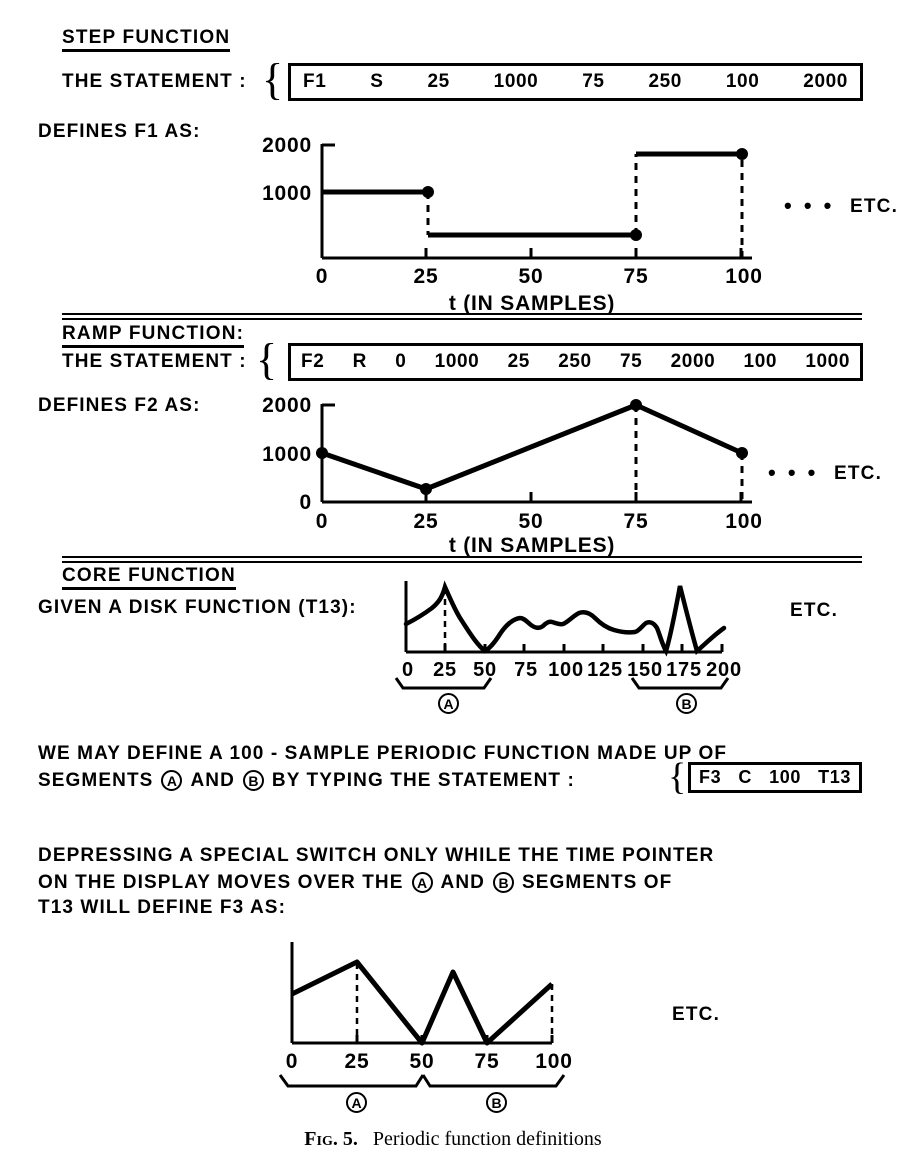  I want to click on ramp-xlabel-25: 25, so click(426, 521).